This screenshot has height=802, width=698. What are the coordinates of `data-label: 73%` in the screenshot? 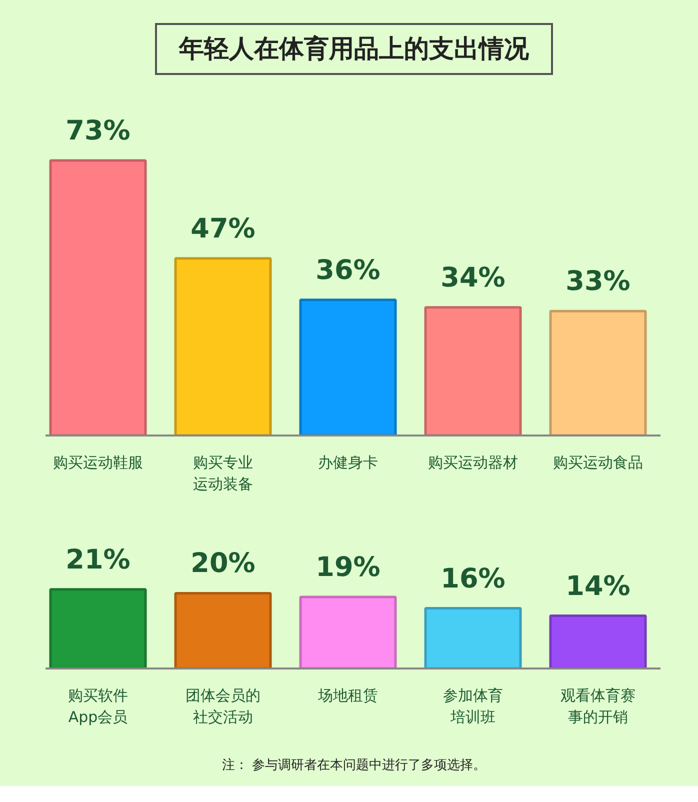 It's located at (98, 130).